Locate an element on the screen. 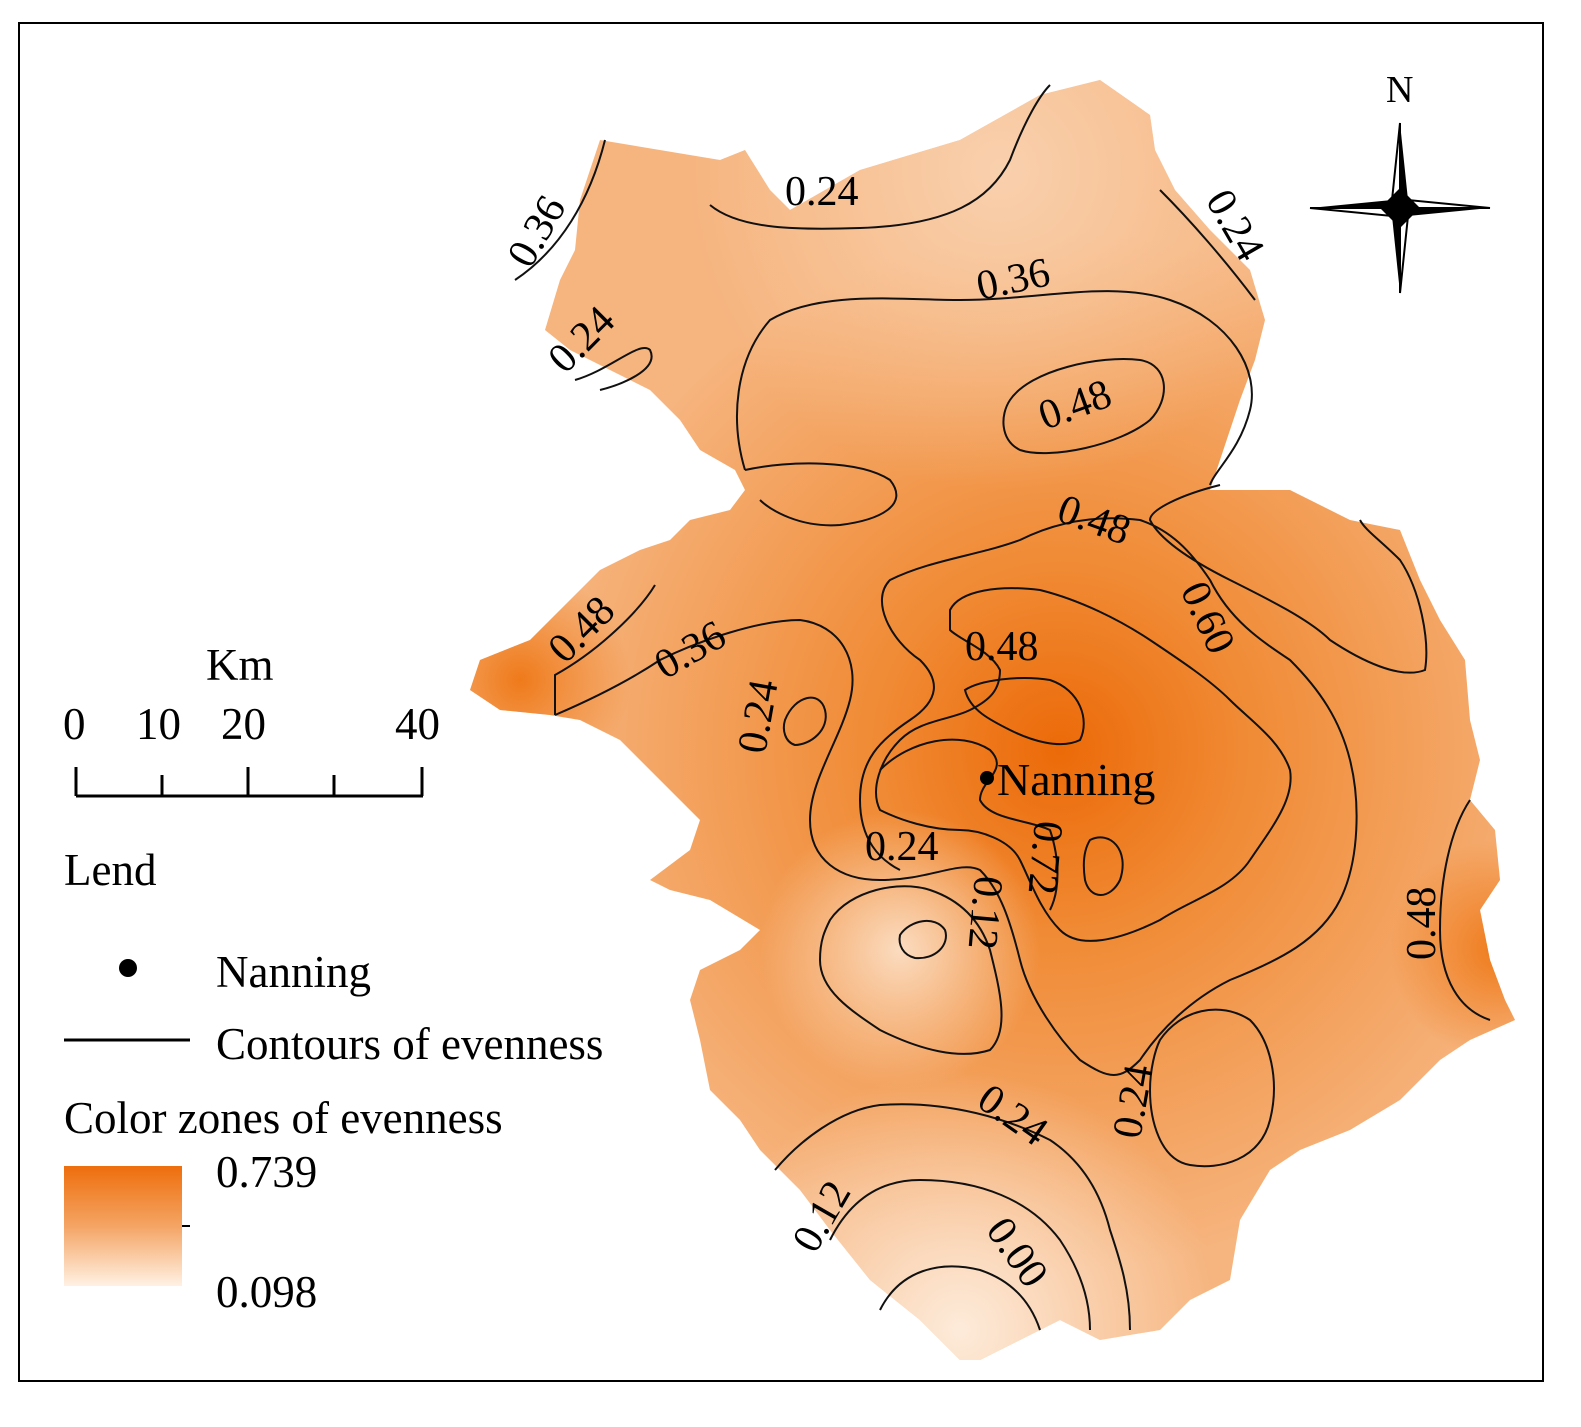 The height and width of the screenshot is (1427, 1581). legend-point-icon is located at coordinates (128, 968).